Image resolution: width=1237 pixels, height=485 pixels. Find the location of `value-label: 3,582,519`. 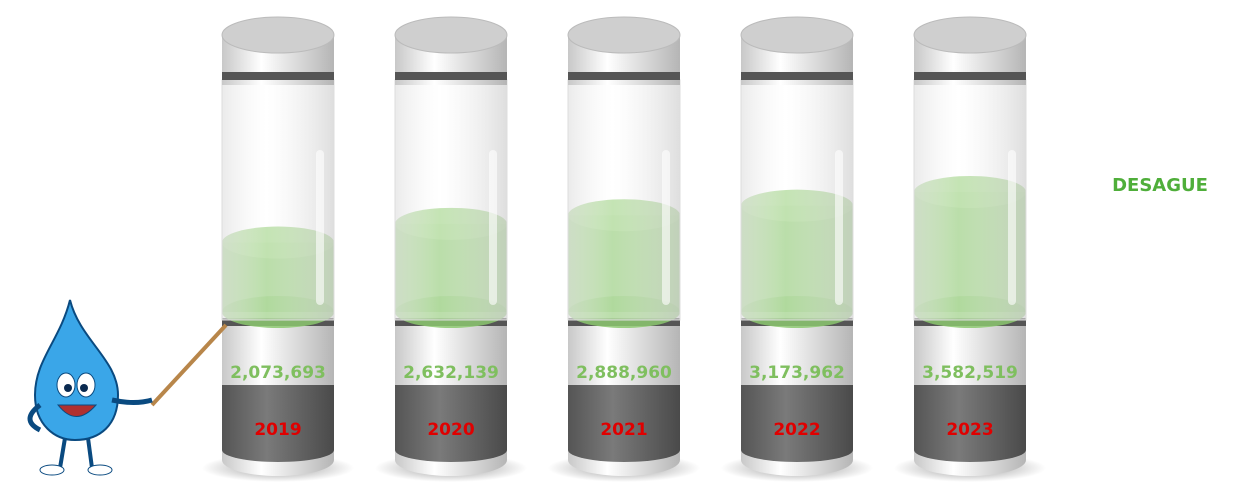

value-label: 3,582,519 is located at coordinates (970, 373).